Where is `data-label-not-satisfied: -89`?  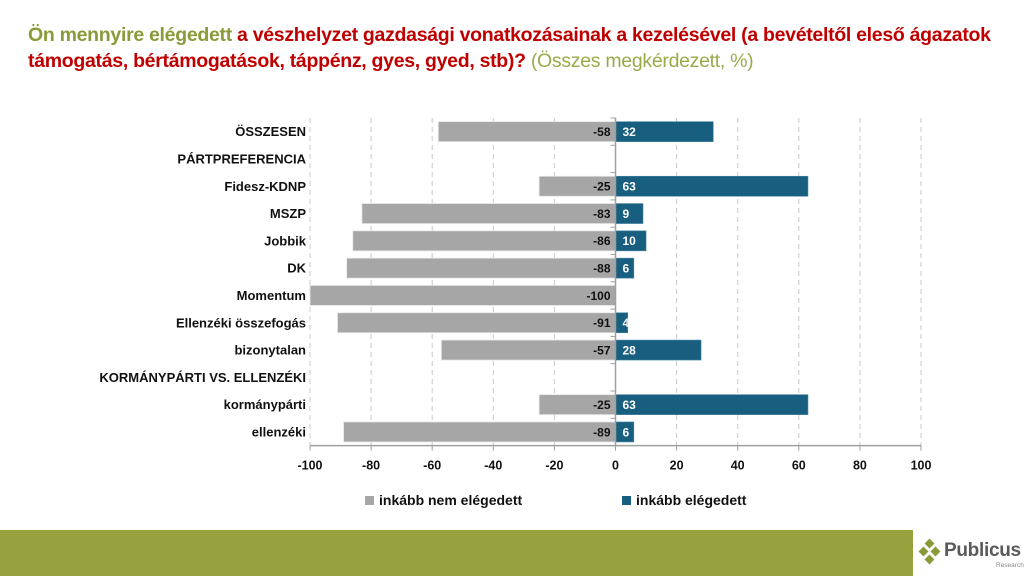 data-label-not-satisfied: -89 is located at coordinates (602, 432).